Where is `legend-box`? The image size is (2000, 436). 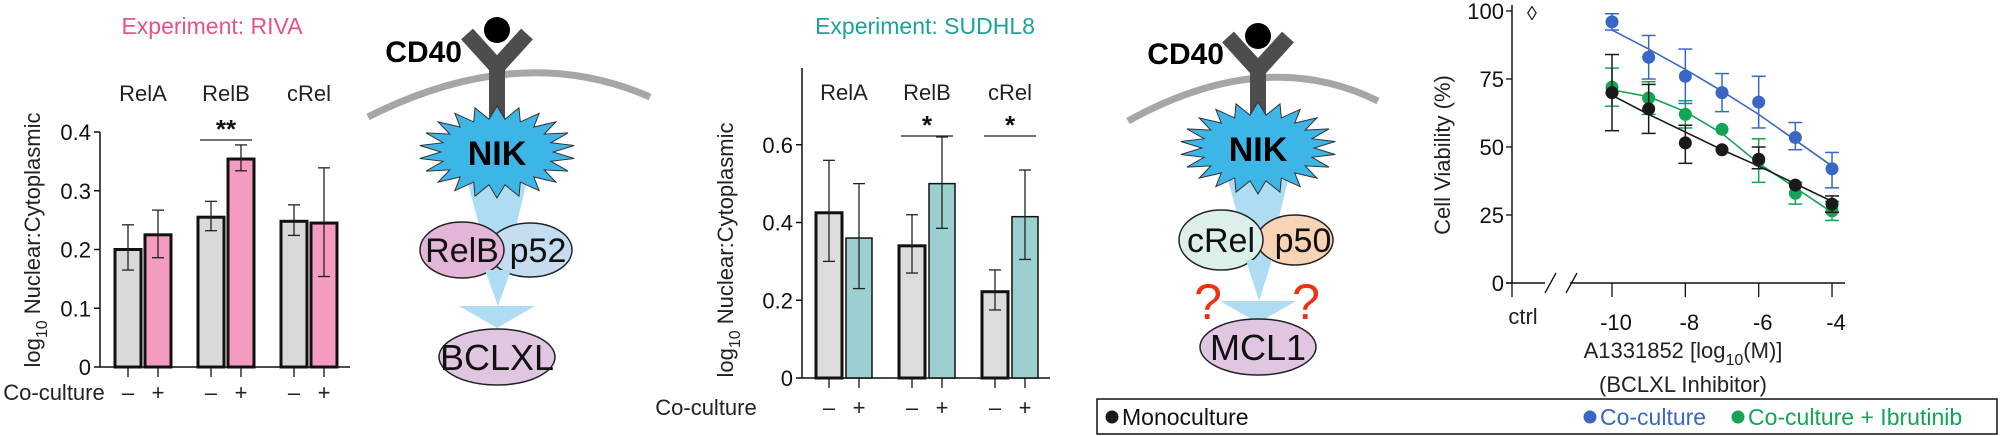 legend-box is located at coordinates (1547, 416).